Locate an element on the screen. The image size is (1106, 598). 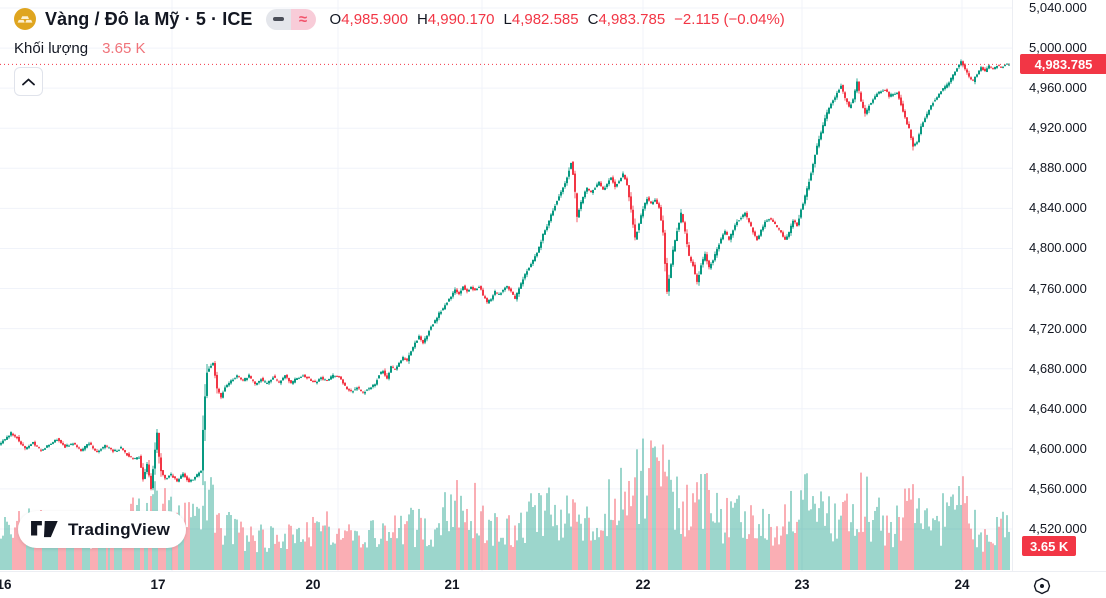
collapse-legend-button is located at coordinates (28, 81).